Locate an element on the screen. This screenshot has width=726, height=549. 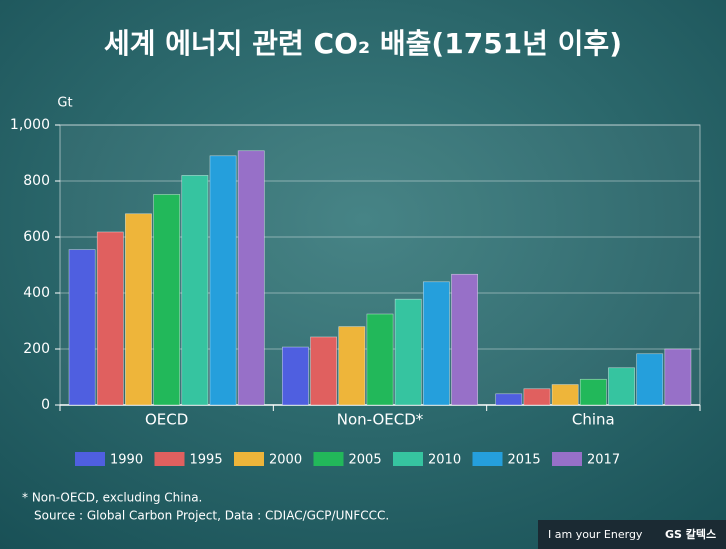
x-tick-label: China is located at coordinates (593, 420).